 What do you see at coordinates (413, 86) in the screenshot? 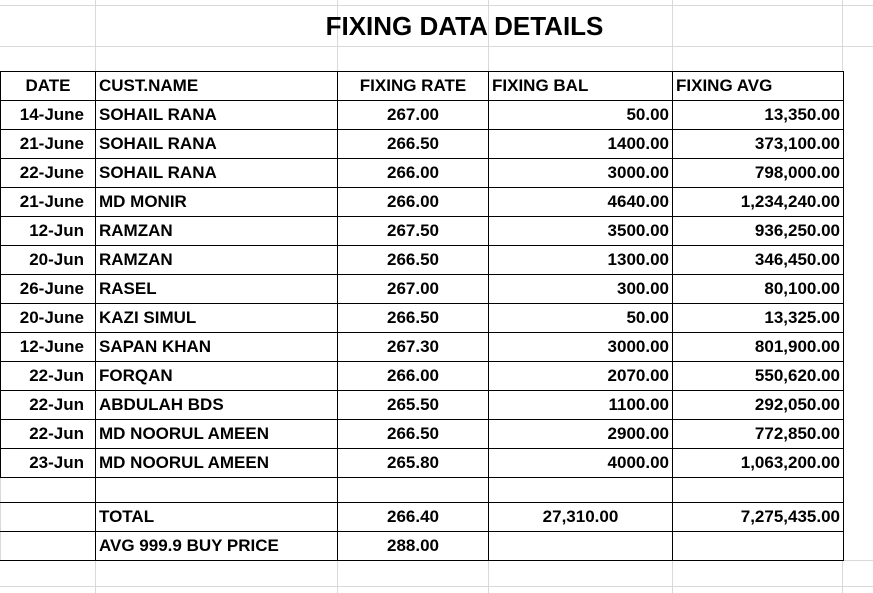
I see `header-fixing-rate: FIXING RATE` at bounding box center [413, 86].